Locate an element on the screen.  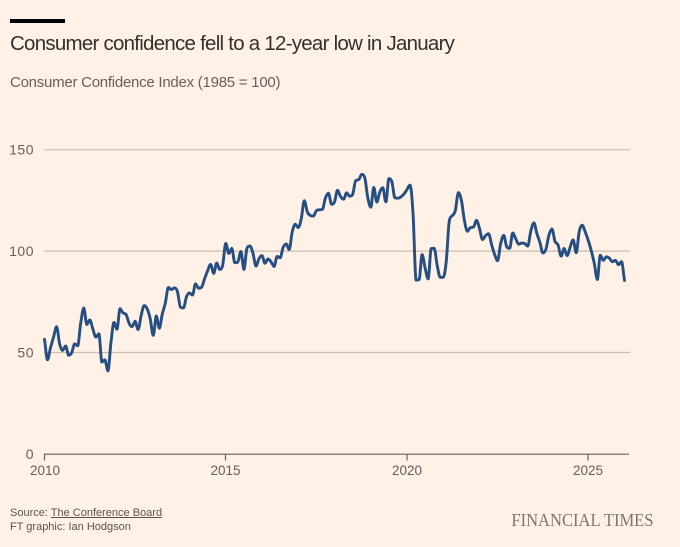
svg-text: 100 is located at coordinates (21, 251).